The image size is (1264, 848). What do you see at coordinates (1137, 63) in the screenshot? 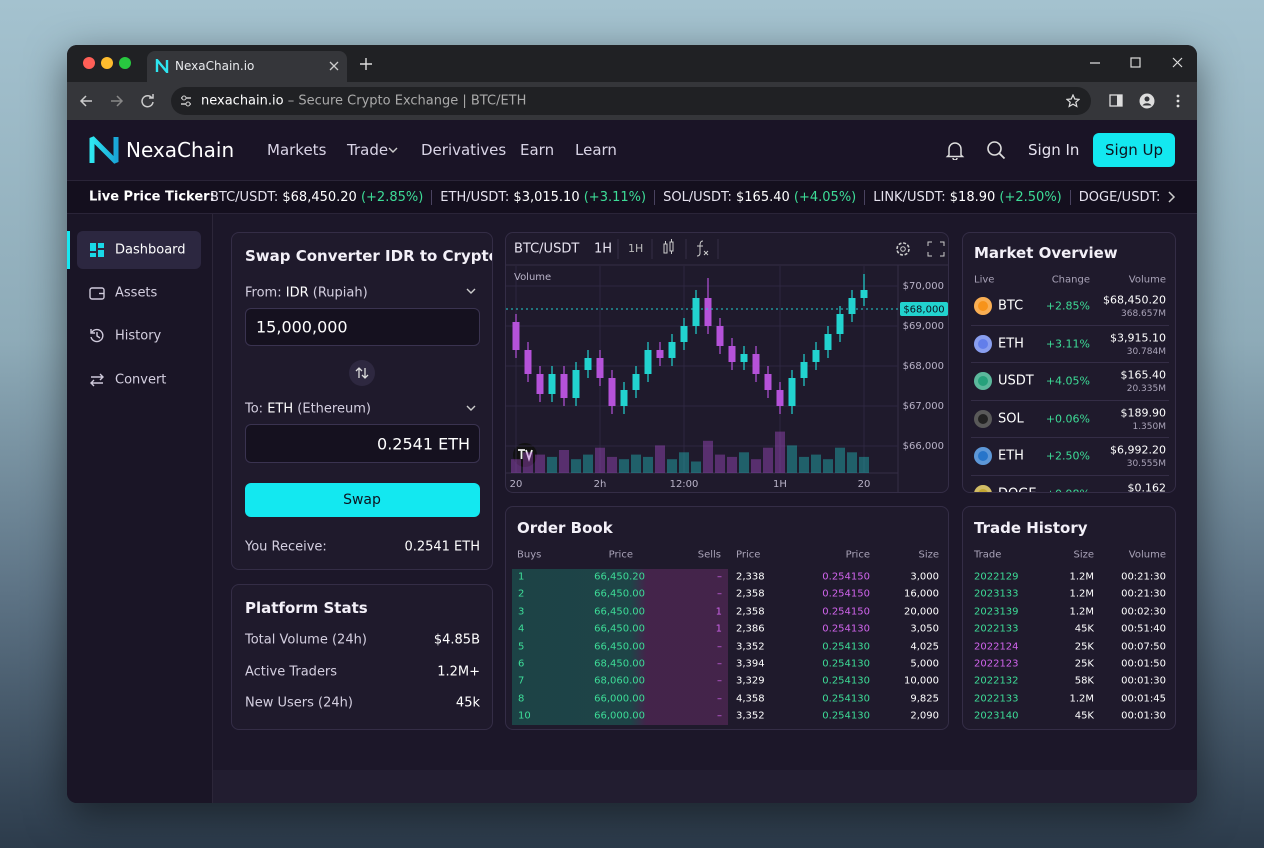
I see `window-controls` at bounding box center [1137, 63].